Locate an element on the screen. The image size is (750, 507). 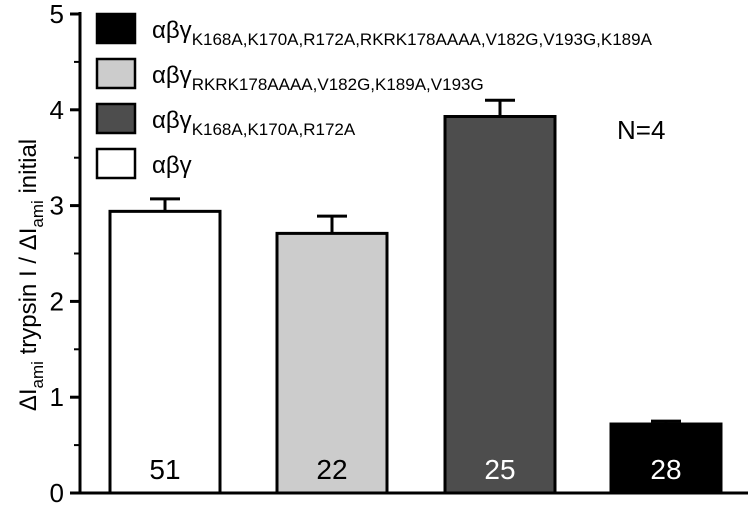
legend-label-subscript: RKRK178AAAA,V182G,K189A,V193G is located at coordinates (338, 84).